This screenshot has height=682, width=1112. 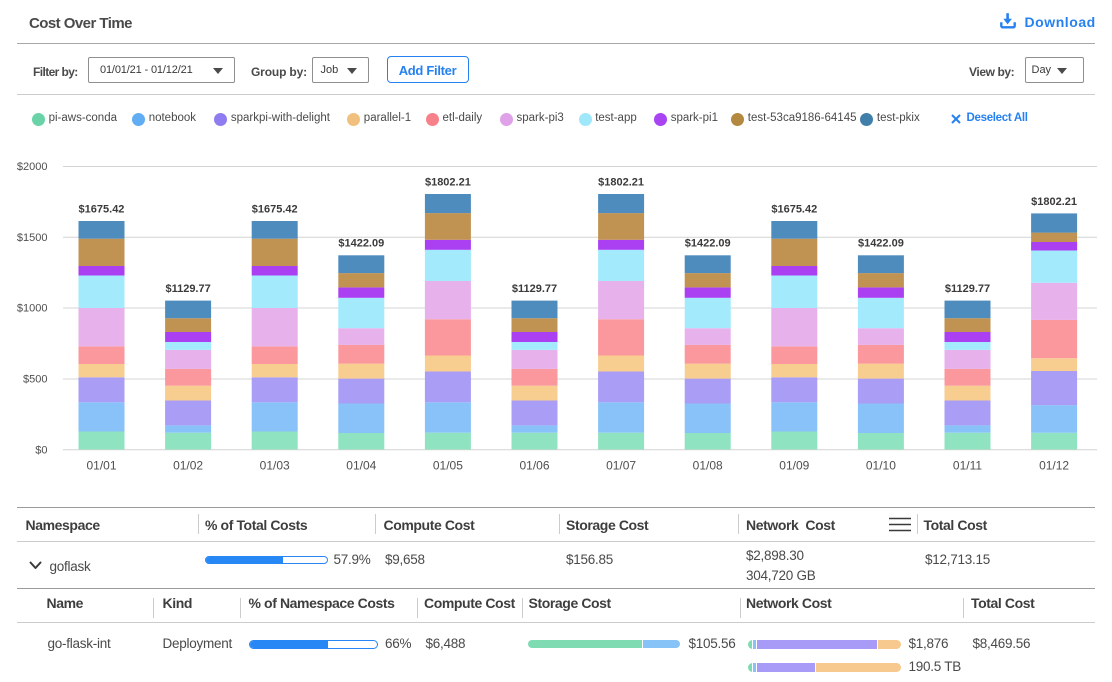 I want to click on svg-text: $500, so click(x=35, y=380).